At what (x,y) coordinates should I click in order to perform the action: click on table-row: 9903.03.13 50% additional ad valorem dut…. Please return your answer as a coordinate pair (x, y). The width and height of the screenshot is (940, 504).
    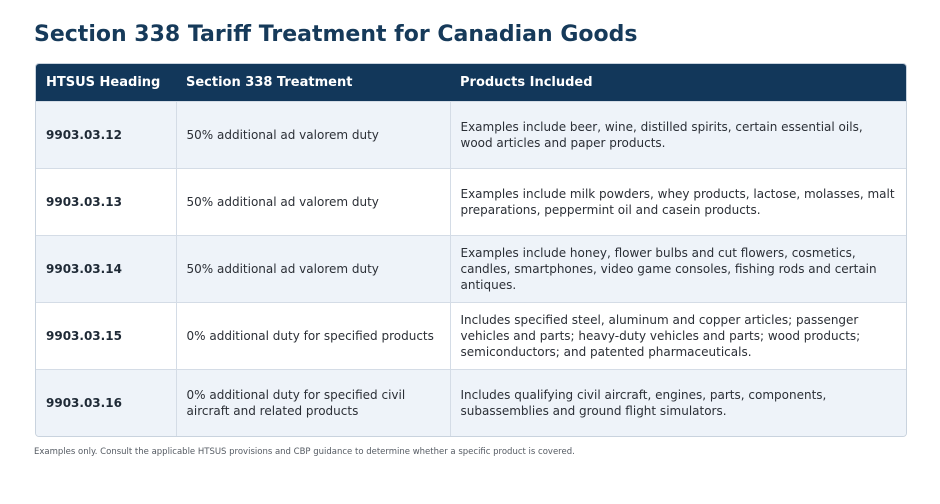
    Looking at the image, I should click on (471, 202).